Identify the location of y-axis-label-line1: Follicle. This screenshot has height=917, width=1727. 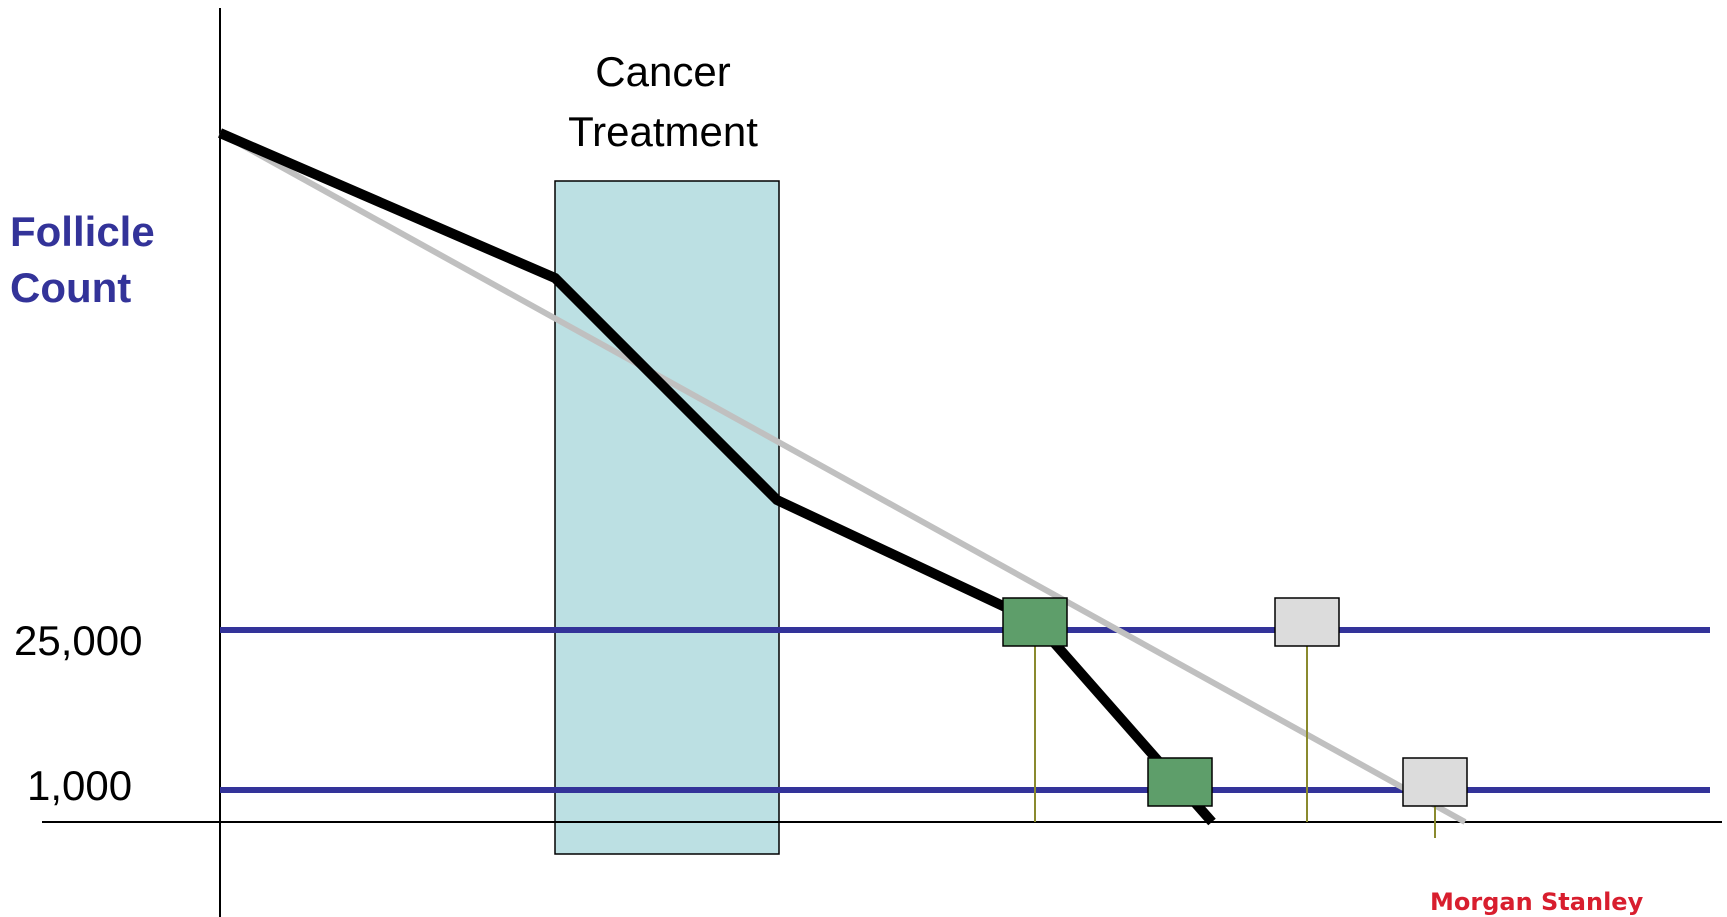
(82, 231).